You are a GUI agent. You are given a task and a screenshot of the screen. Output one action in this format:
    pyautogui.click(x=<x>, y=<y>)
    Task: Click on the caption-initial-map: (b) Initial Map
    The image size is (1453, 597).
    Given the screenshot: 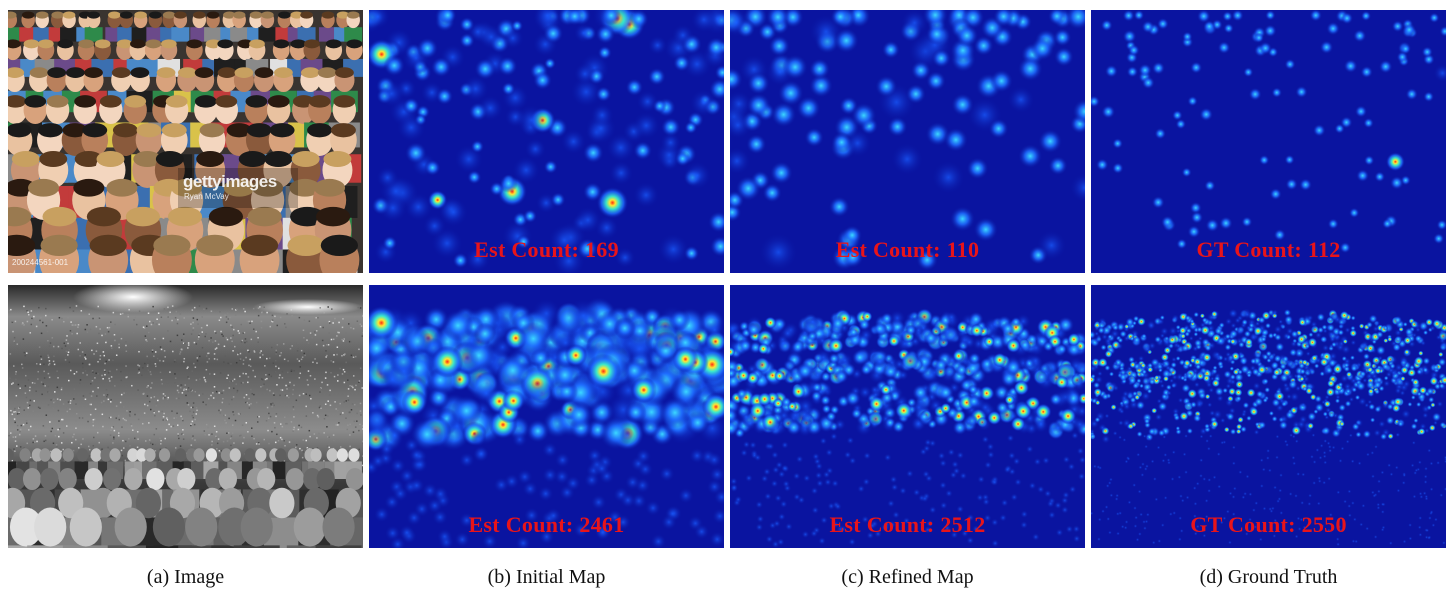 What is the action you would take?
    pyautogui.click(x=546, y=577)
    